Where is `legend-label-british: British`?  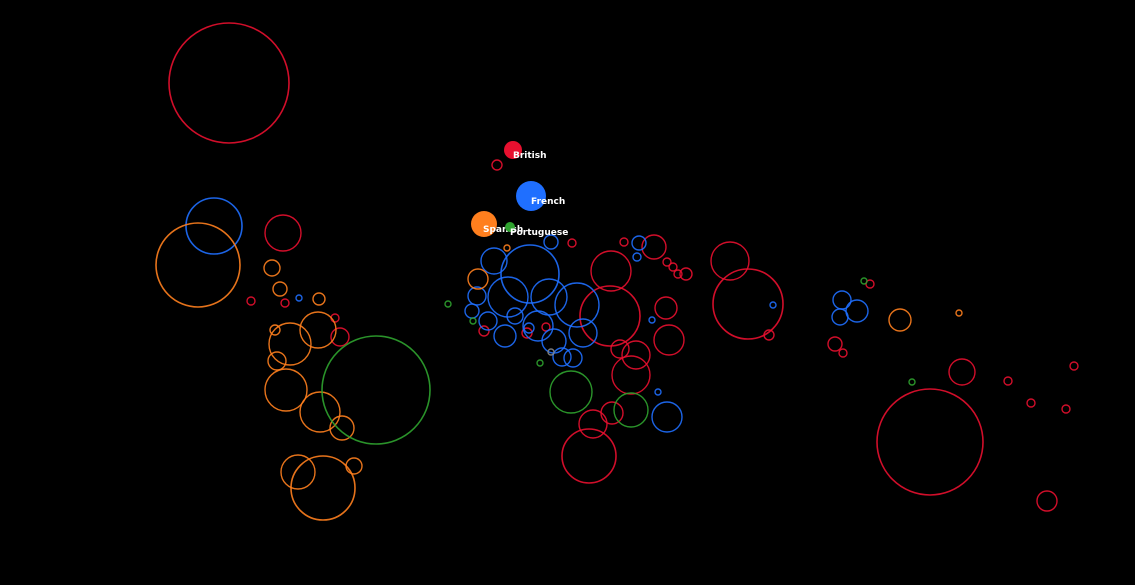
legend-label-british: British is located at coordinates (530, 156).